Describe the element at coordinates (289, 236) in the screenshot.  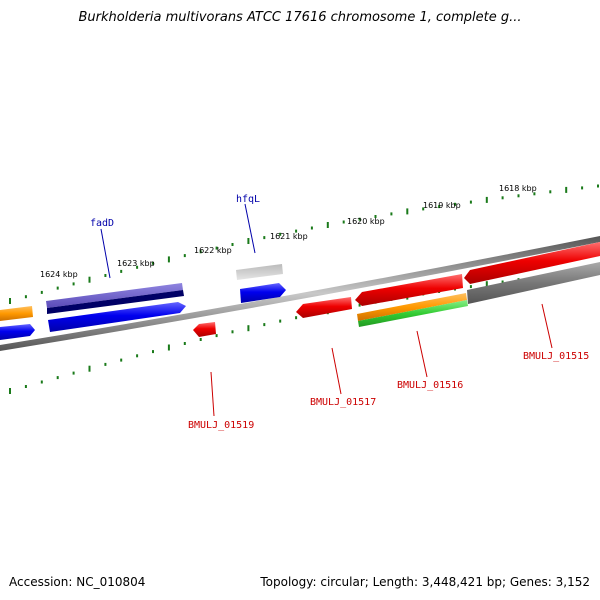
I see `scale-label-1621: 1621 kbp` at that location.